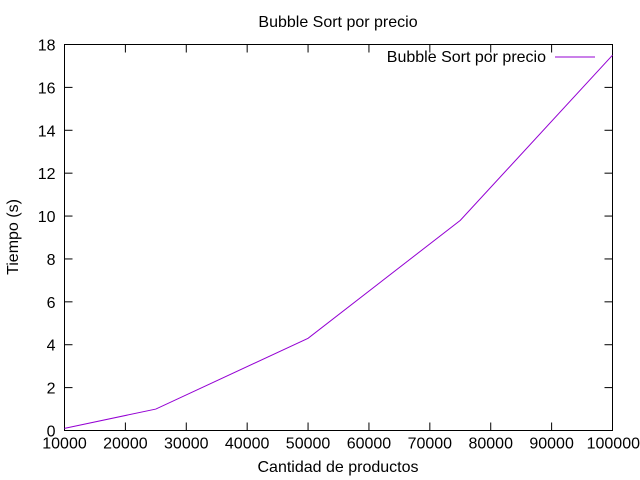 This screenshot has width=640, height=480. What do you see at coordinates (47, 131) in the screenshot?
I see `y-tick-label: 14` at bounding box center [47, 131].